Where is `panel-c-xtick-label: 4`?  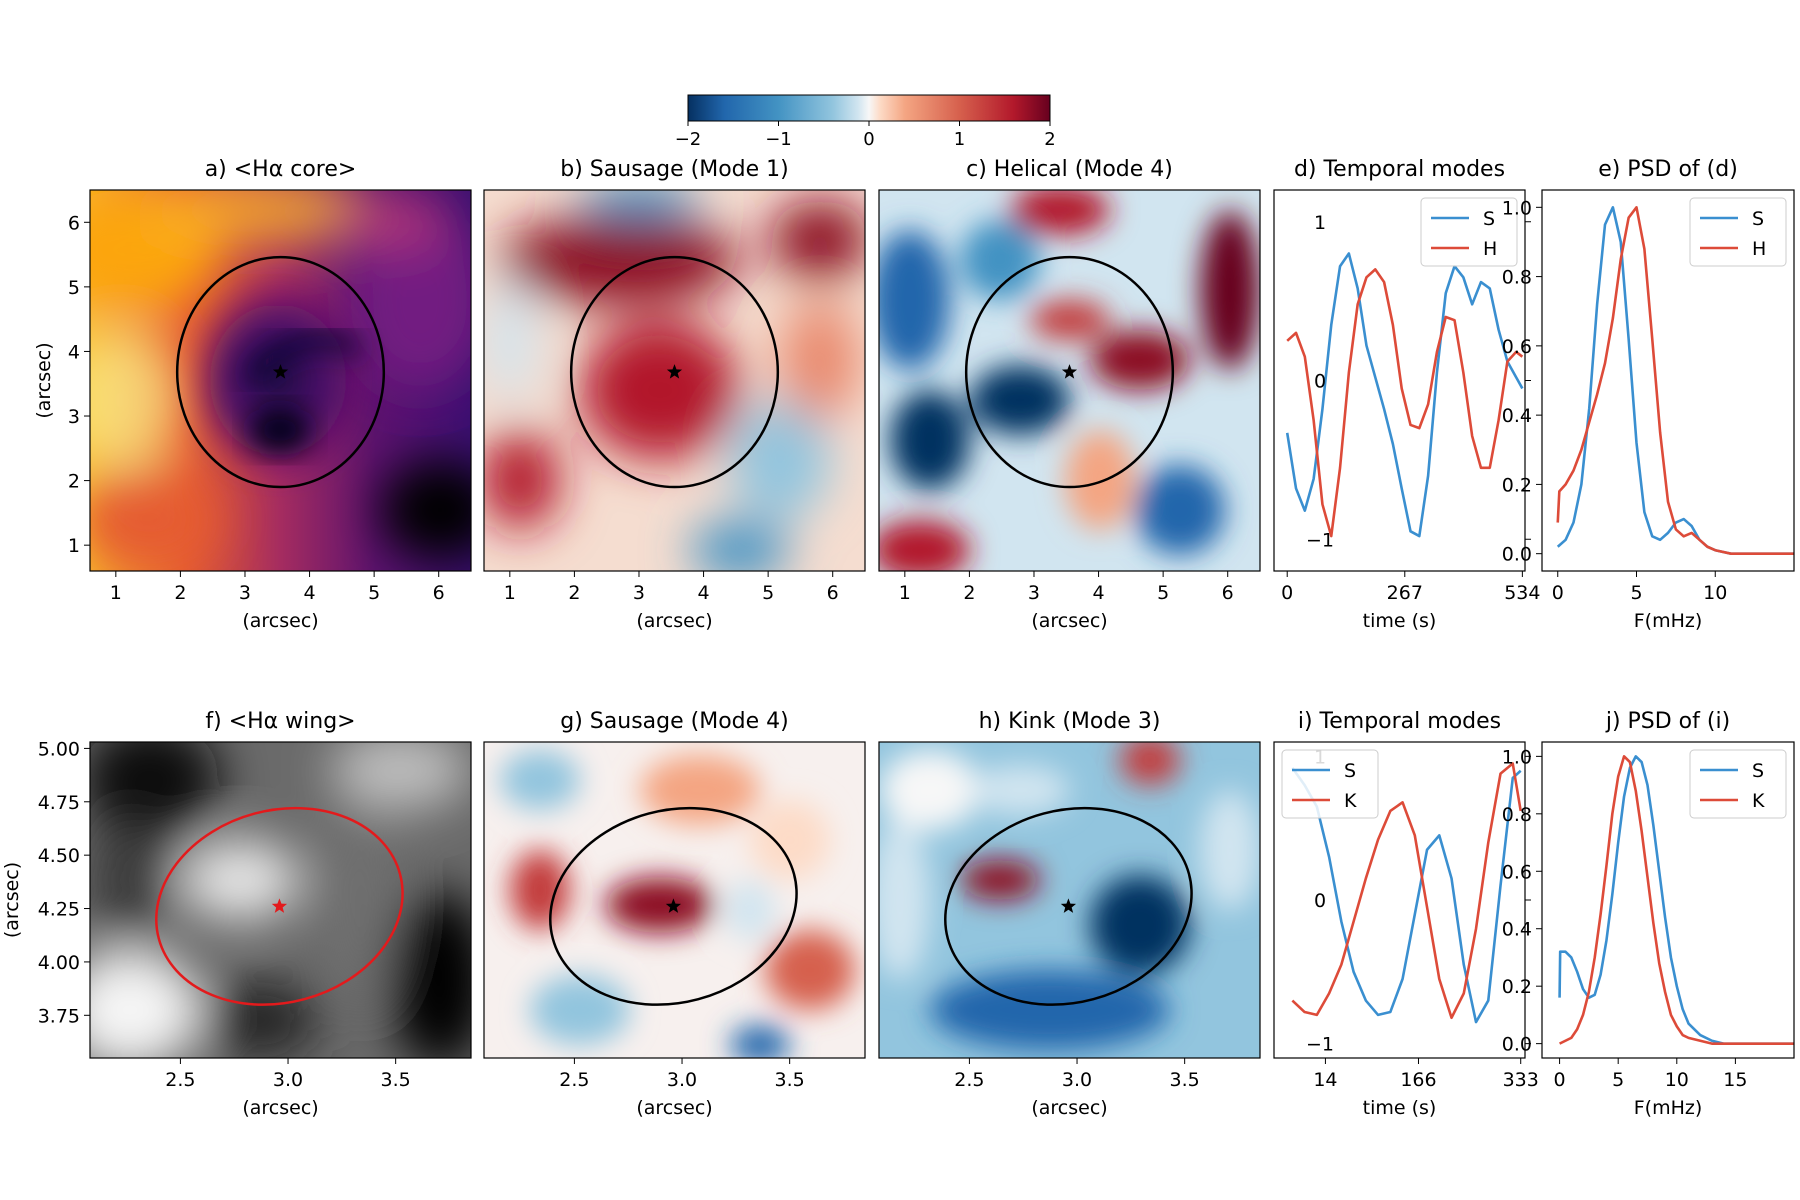
panel-c-xtick-label: 4 is located at coordinates (1099, 593).